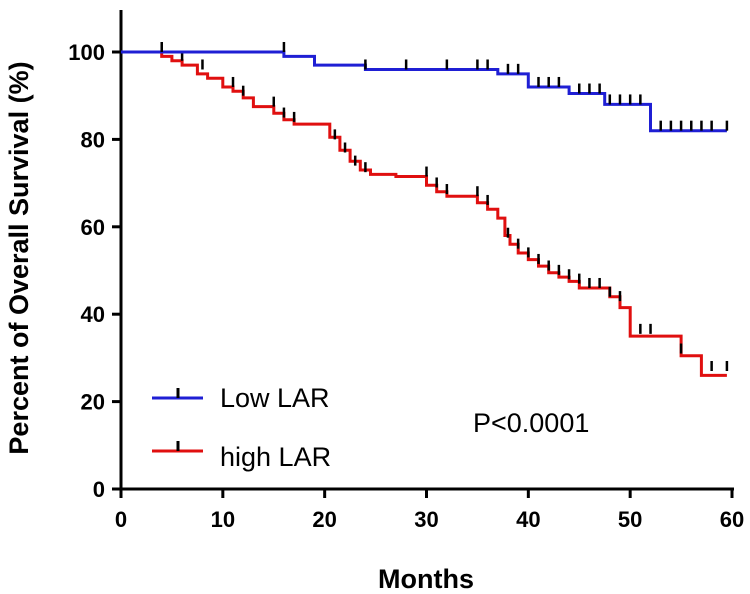 This screenshot has width=750, height=594. I want to click on legend-label-high-lar: high LAR, so click(275, 457).